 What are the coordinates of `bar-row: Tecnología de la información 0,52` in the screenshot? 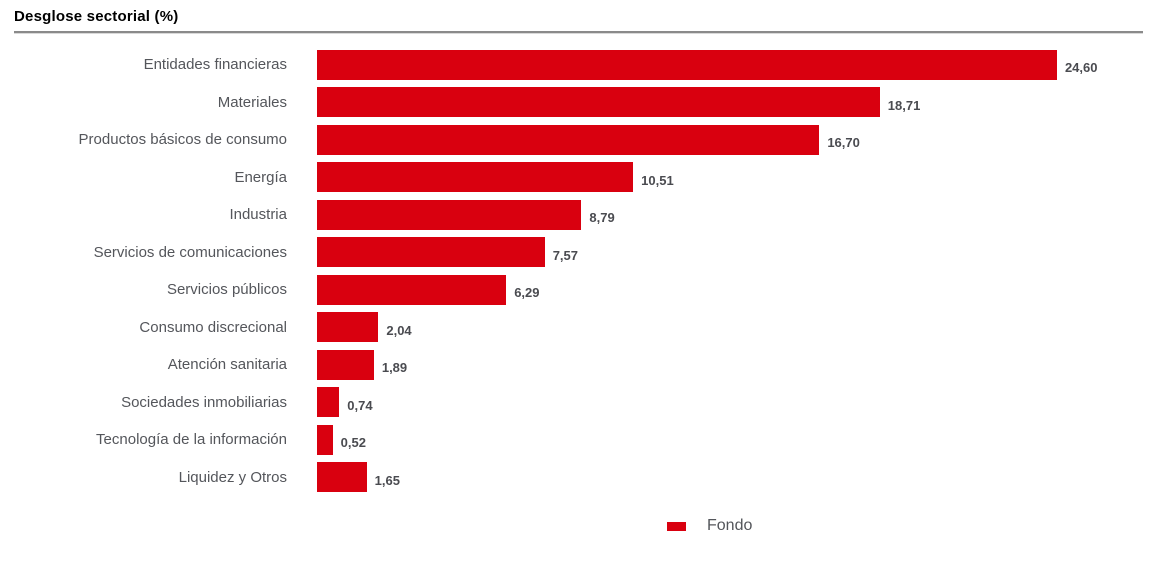 It's located at (575, 440).